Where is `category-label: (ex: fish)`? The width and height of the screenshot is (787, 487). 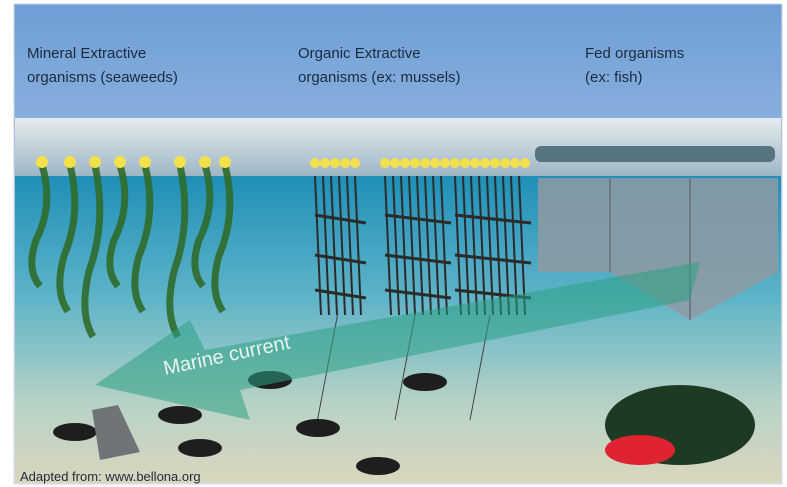 category-label: (ex: fish) is located at coordinates (614, 77).